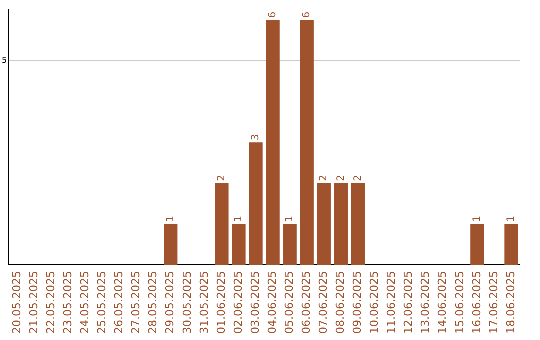 Image resolution: width=540 pixels, height=340 pixels. What do you see at coordinates (375, 302) in the screenshot?
I see `x-tick-label: 10.06.2025` at bounding box center [375, 302].